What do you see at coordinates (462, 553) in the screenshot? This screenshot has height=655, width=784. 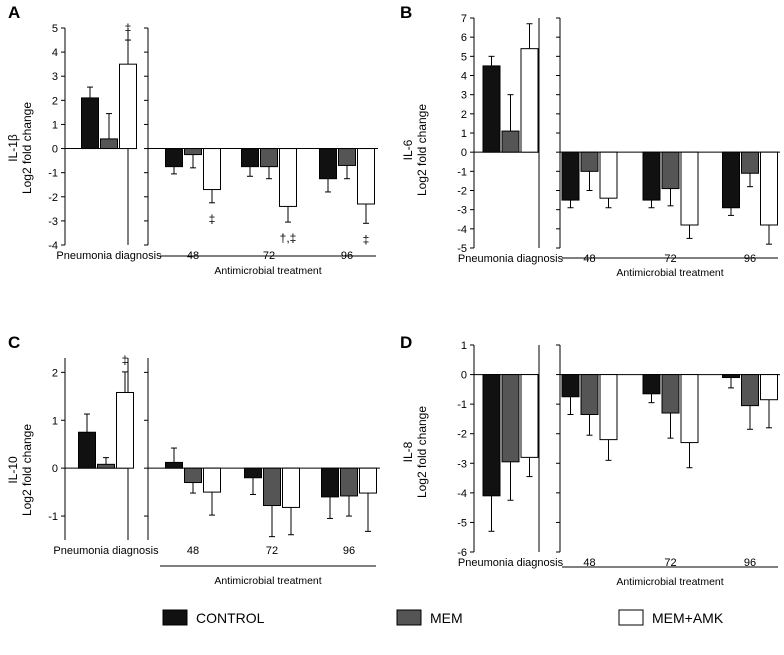 I see `y-tick-label: -6` at bounding box center [462, 553].